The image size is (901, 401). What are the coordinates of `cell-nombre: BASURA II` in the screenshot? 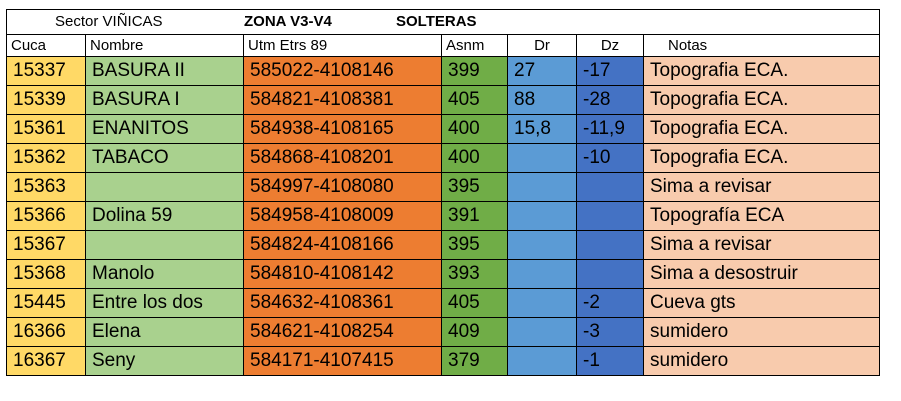 It's located at (164, 71).